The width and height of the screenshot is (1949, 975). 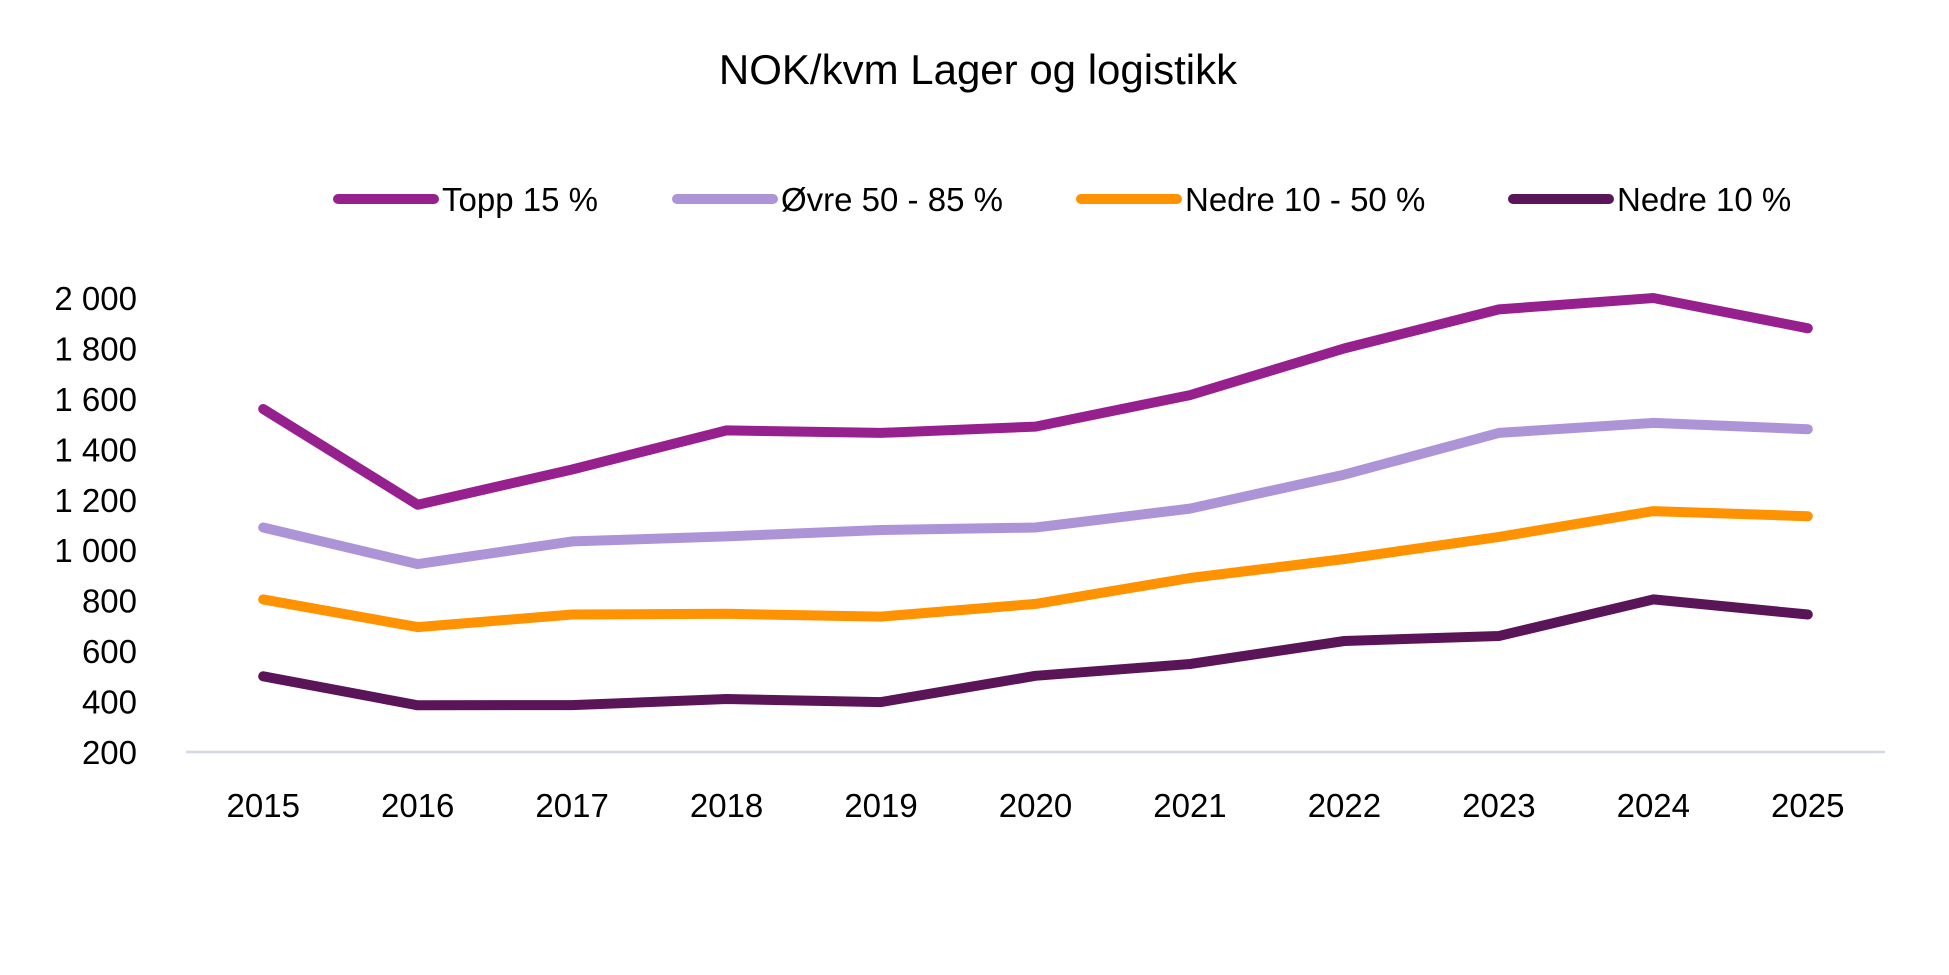 What do you see at coordinates (1344, 805) in the screenshot?
I see `x-tick-label: 2022` at bounding box center [1344, 805].